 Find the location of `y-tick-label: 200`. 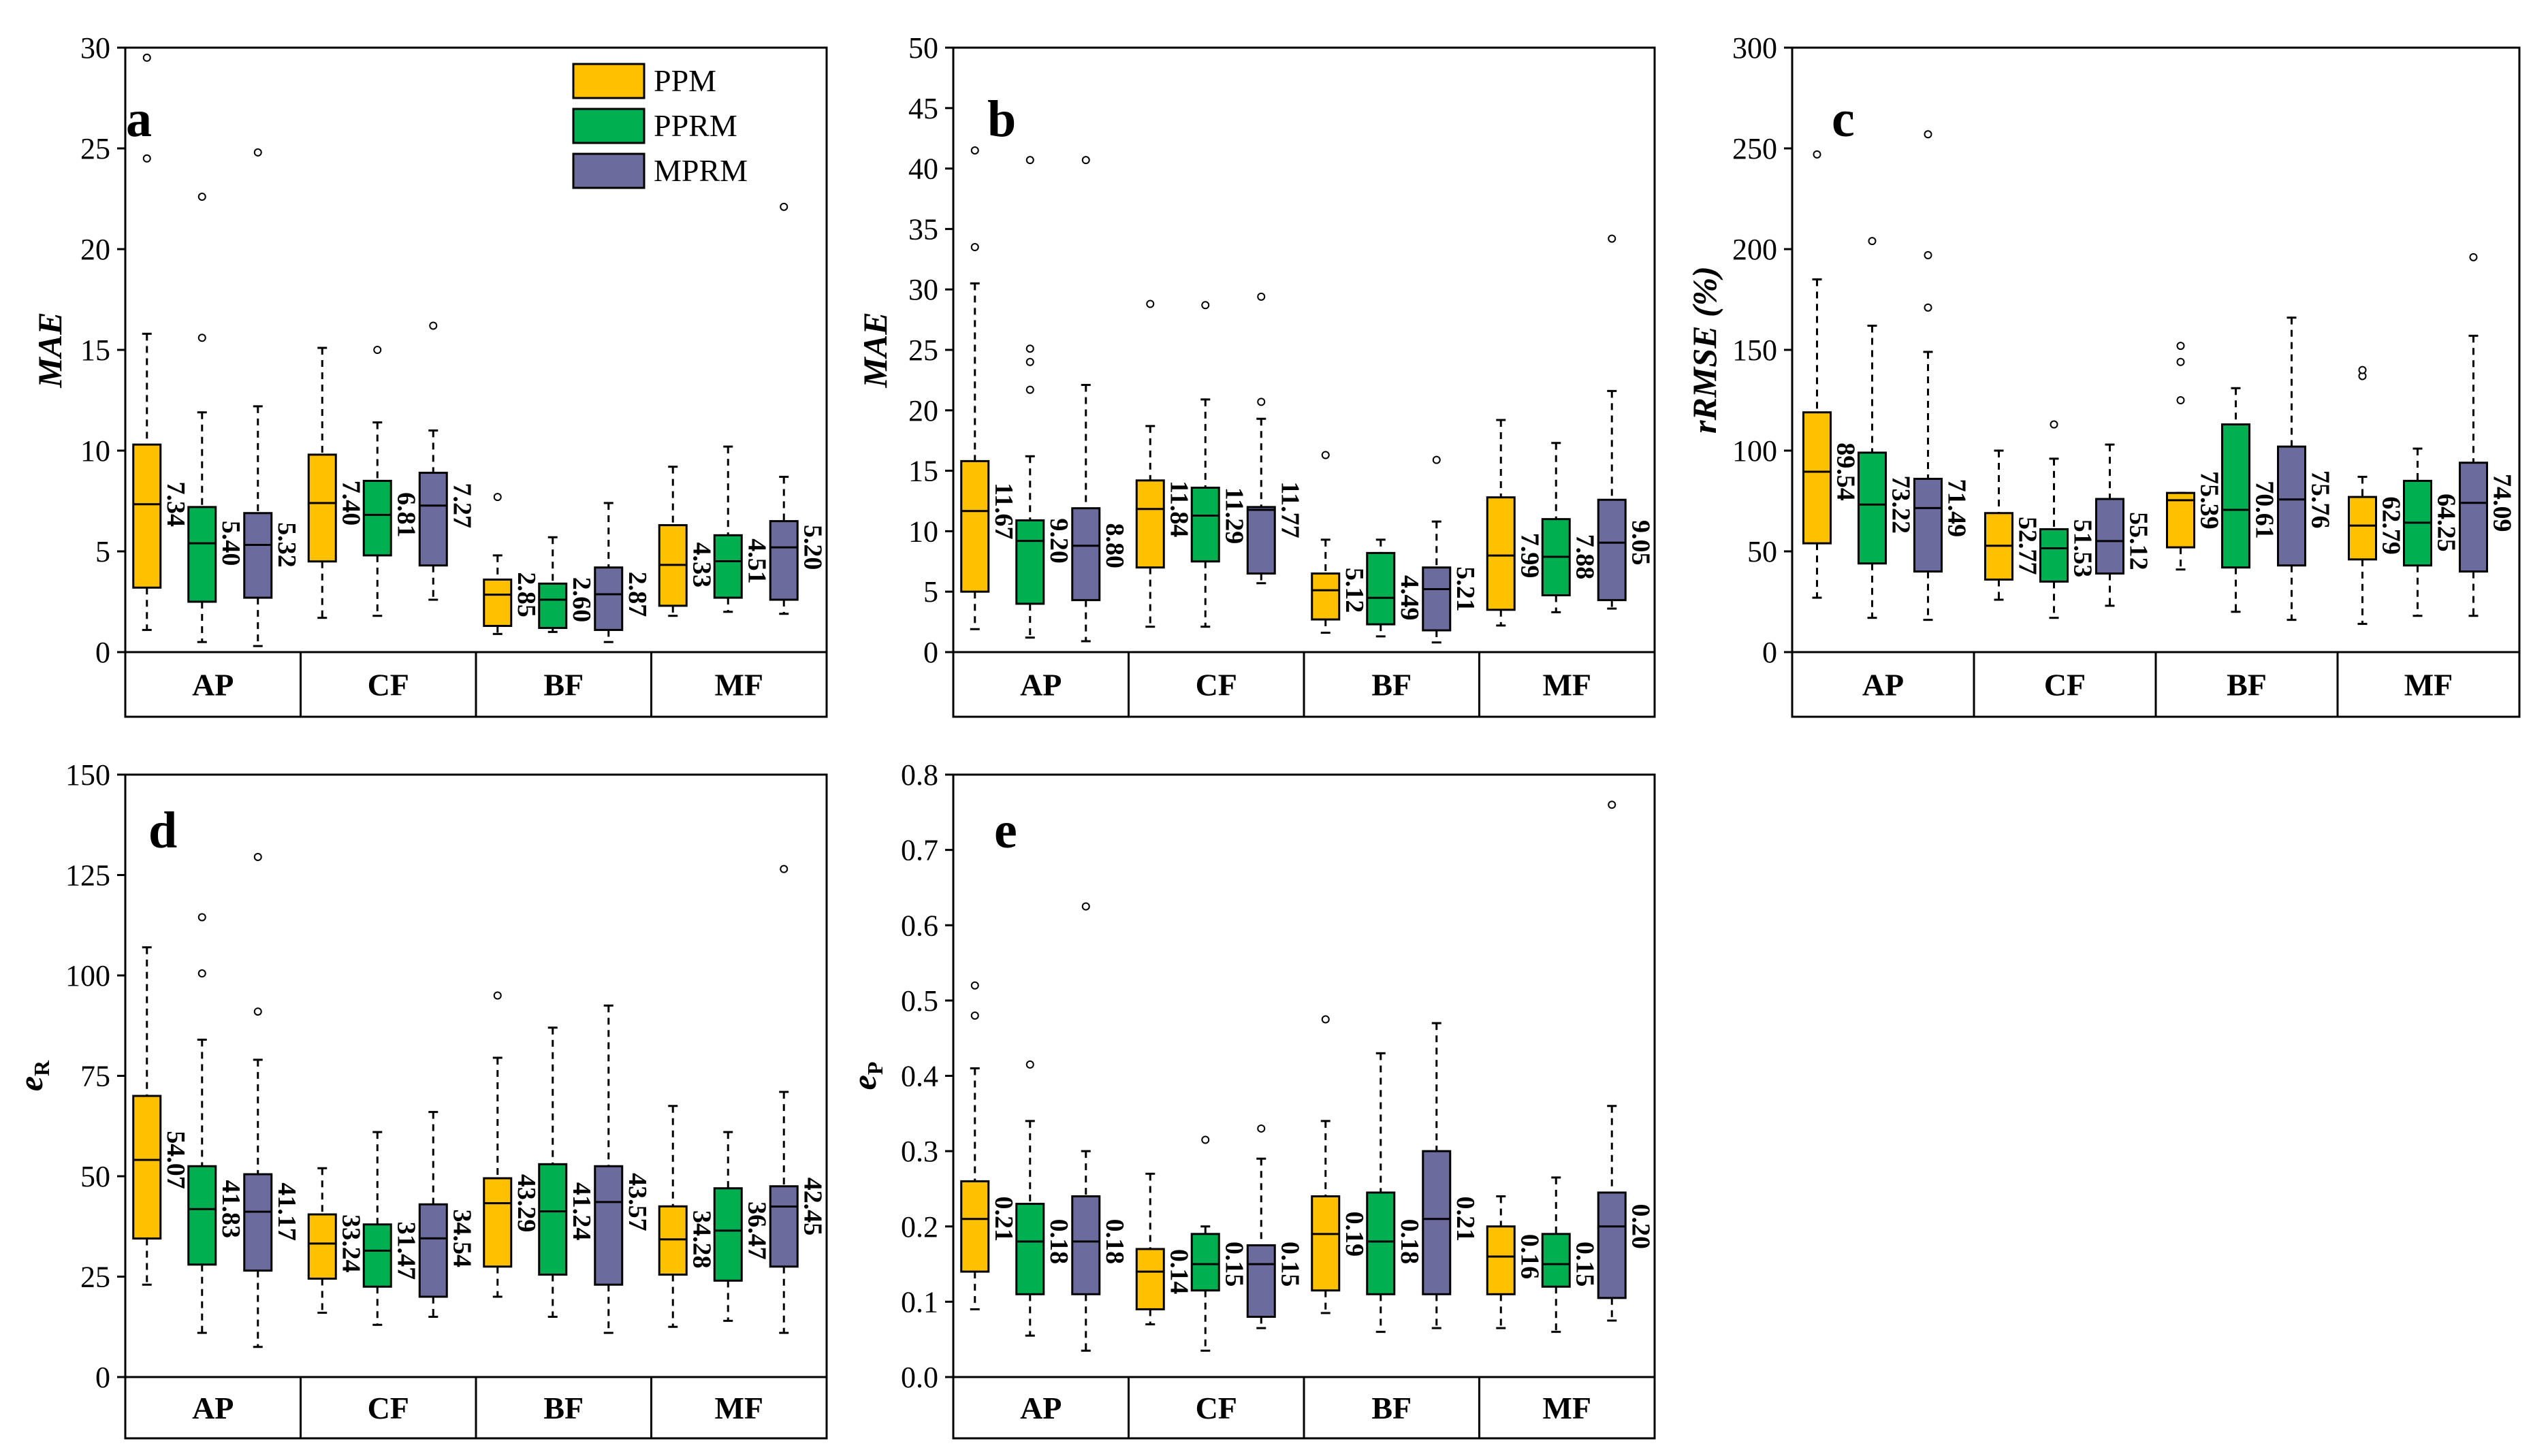

y-tick-label: 200 is located at coordinates (1755, 249).